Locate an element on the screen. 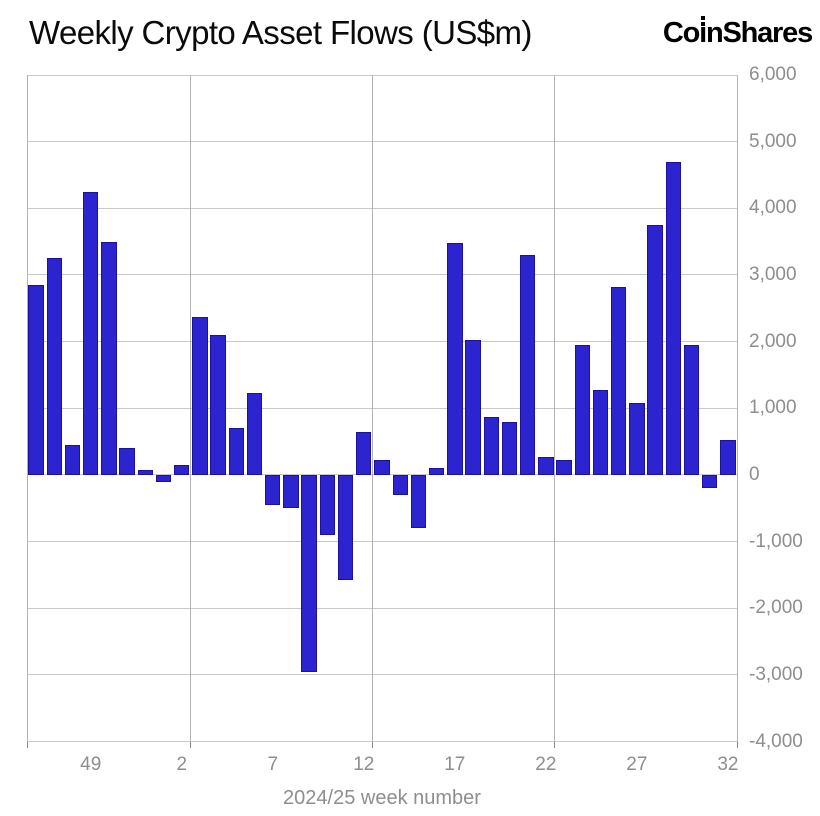 Image resolution: width=820 pixels, height=816 pixels. x-axis-label: 49 is located at coordinates (91, 764).